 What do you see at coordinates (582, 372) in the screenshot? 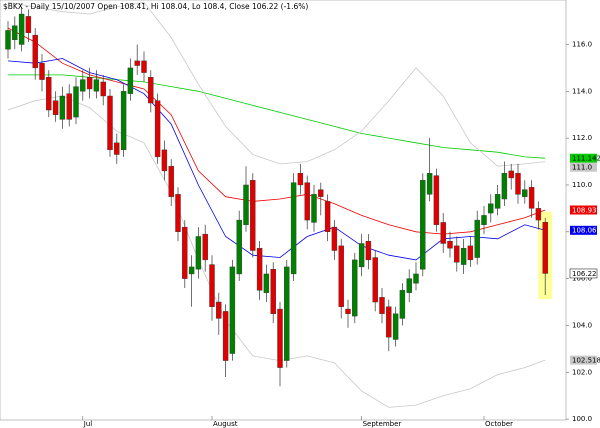
I see `y-tick-label: 102.0` at bounding box center [582, 372].